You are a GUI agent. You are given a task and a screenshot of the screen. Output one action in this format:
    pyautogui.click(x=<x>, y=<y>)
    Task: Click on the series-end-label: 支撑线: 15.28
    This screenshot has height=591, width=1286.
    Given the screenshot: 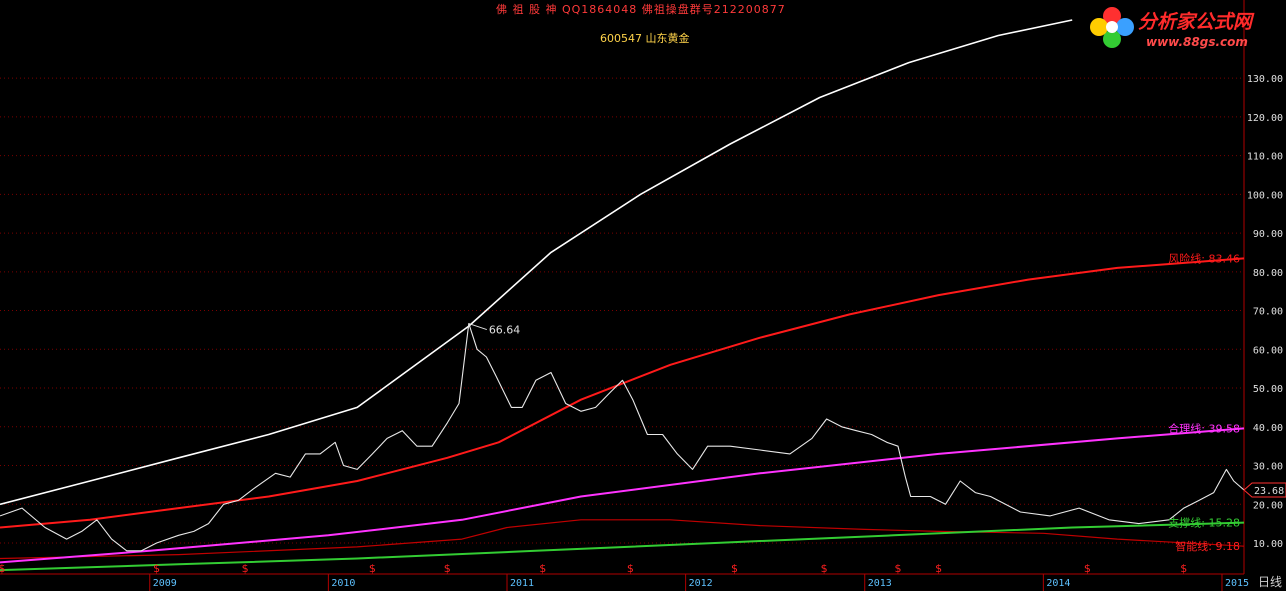 What is the action you would take?
    pyautogui.click(x=1204, y=523)
    